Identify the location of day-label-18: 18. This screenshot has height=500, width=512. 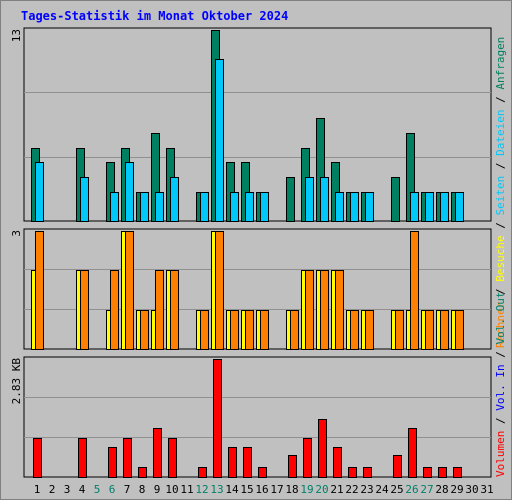
(291, 489).